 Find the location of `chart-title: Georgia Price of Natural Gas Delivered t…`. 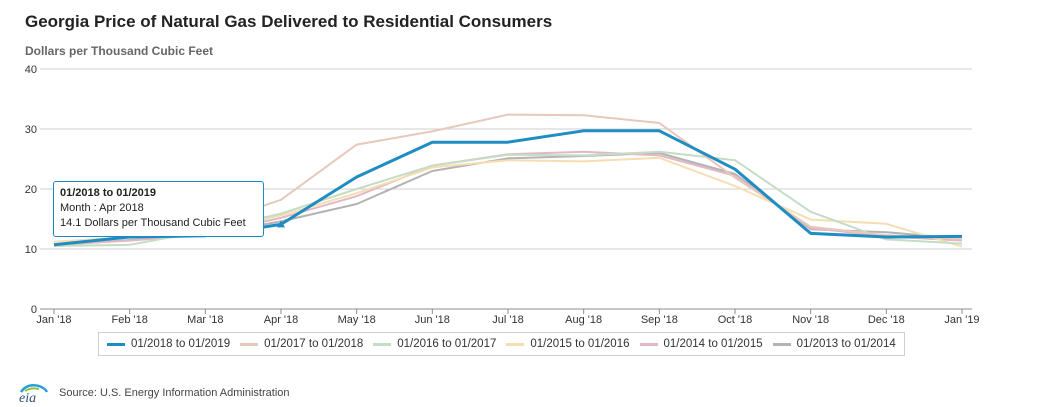

chart-title: Georgia Price of Natural Gas Delivered t… is located at coordinates (289, 21).